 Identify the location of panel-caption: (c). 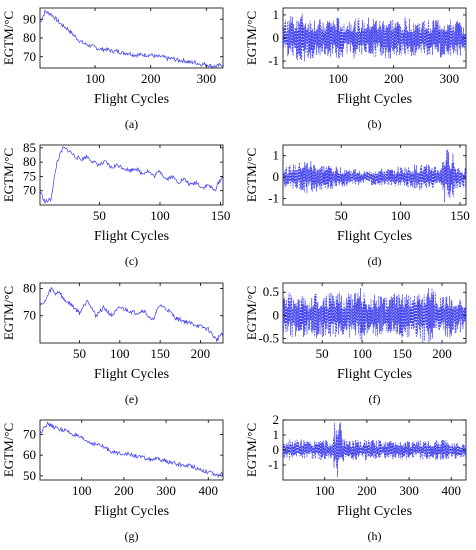
(131, 261).